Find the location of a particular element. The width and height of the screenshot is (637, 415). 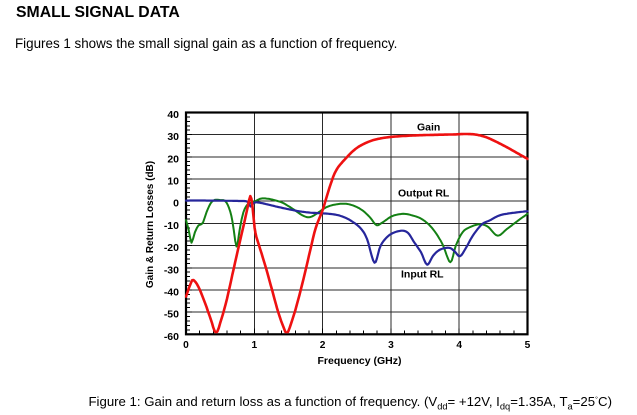

svg-text: Output RL is located at coordinates (424, 194).